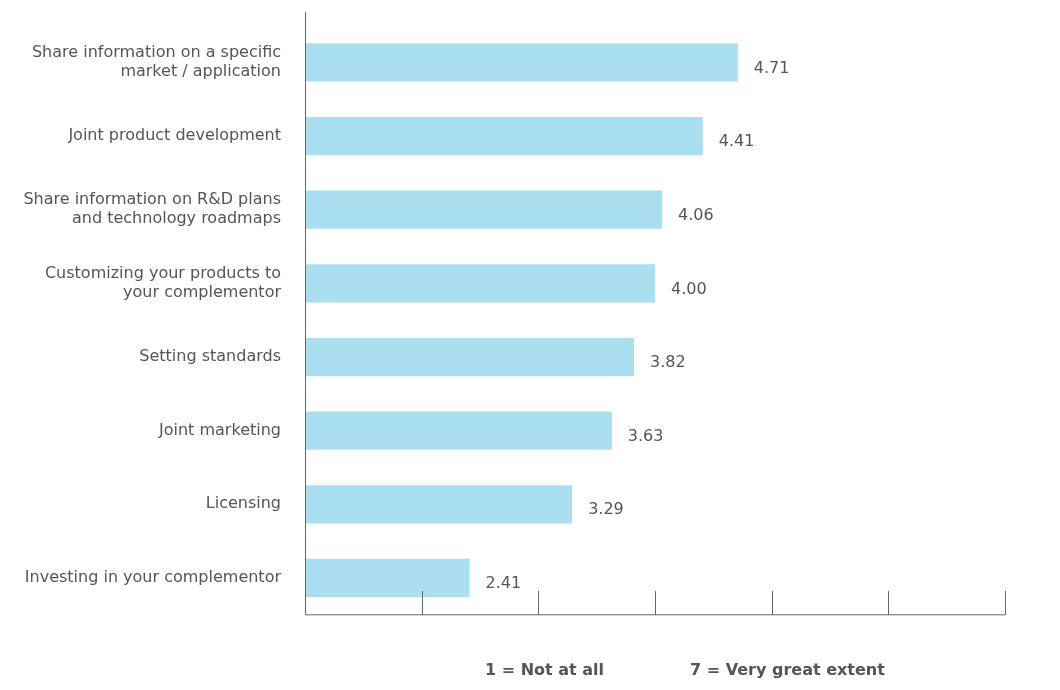 The height and width of the screenshot is (690, 1060). What do you see at coordinates (163, 282) in the screenshot?
I see `y-tick-label: Customizing your products to your complementor` at bounding box center [163, 282].